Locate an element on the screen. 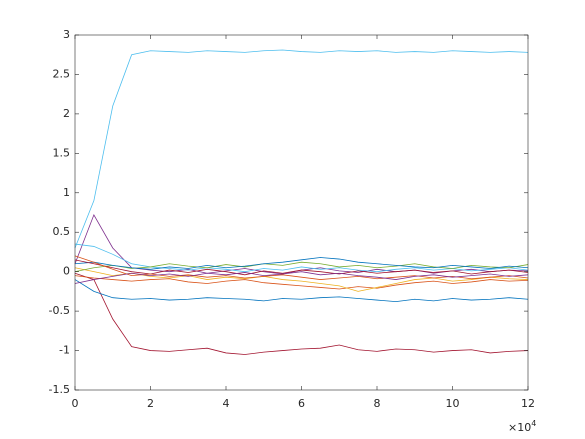 The width and height of the screenshot is (585, 439). x-tick-label: 0 is located at coordinates (75, 403).